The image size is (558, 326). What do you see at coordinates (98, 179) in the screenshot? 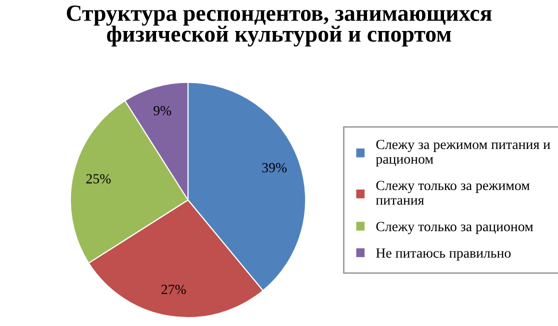
I see `data-label: 25%` at bounding box center [98, 179].